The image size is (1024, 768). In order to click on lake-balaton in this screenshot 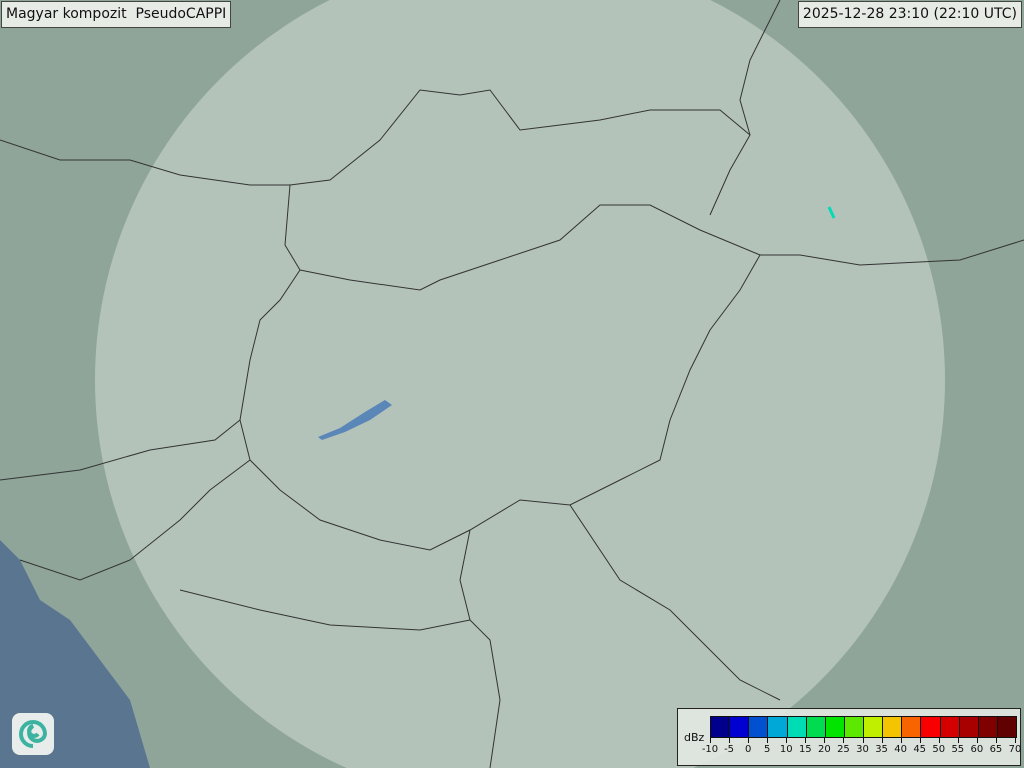, I will do `click(355, 420)`.